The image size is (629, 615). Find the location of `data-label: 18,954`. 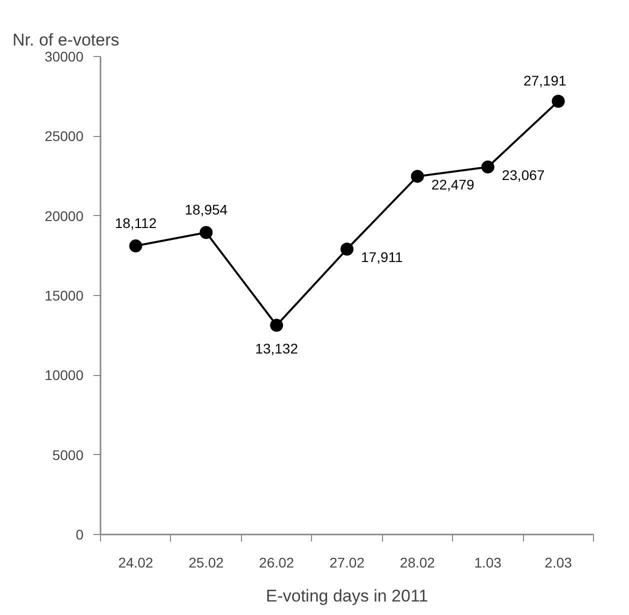

data-label: 18,954 is located at coordinates (206, 210).